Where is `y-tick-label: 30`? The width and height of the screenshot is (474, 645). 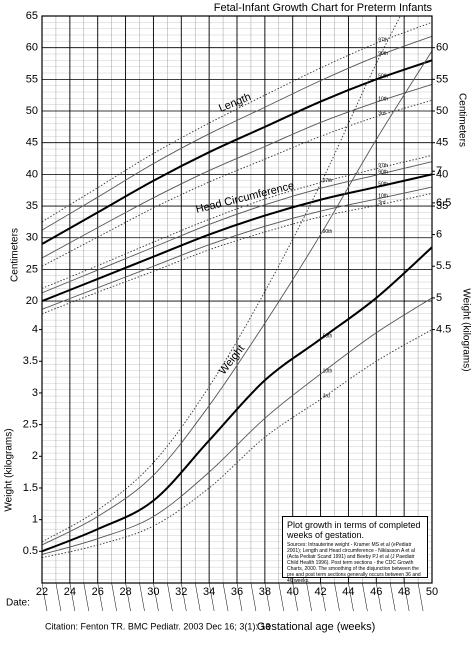
y-tick-label: 30 is located at coordinates (32, 238).